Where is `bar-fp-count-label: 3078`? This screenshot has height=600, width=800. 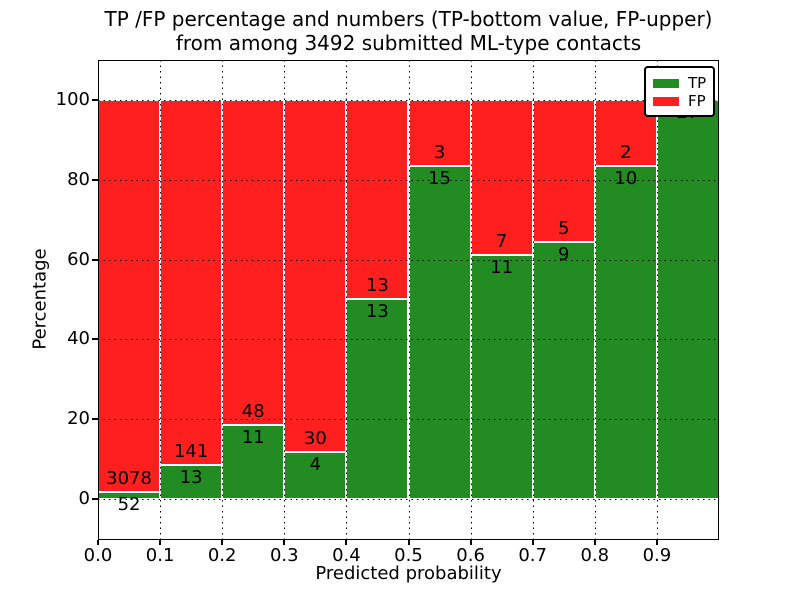
bar-fp-count-label: 3078 is located at coordinates (129, 479).